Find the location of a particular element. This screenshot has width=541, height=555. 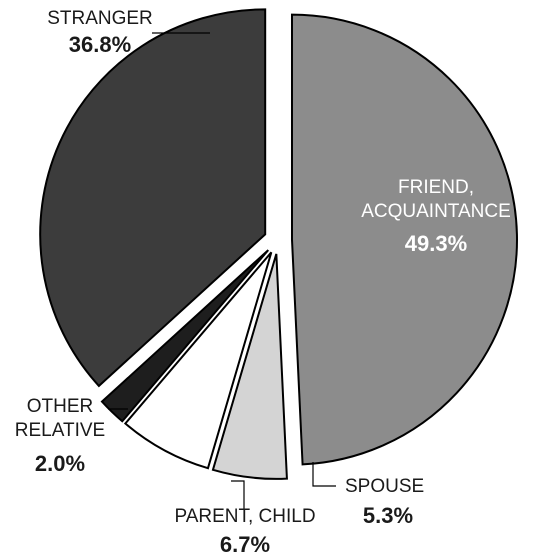

slice-value-spouse: 5.3% is located at coordinates (388, 515).